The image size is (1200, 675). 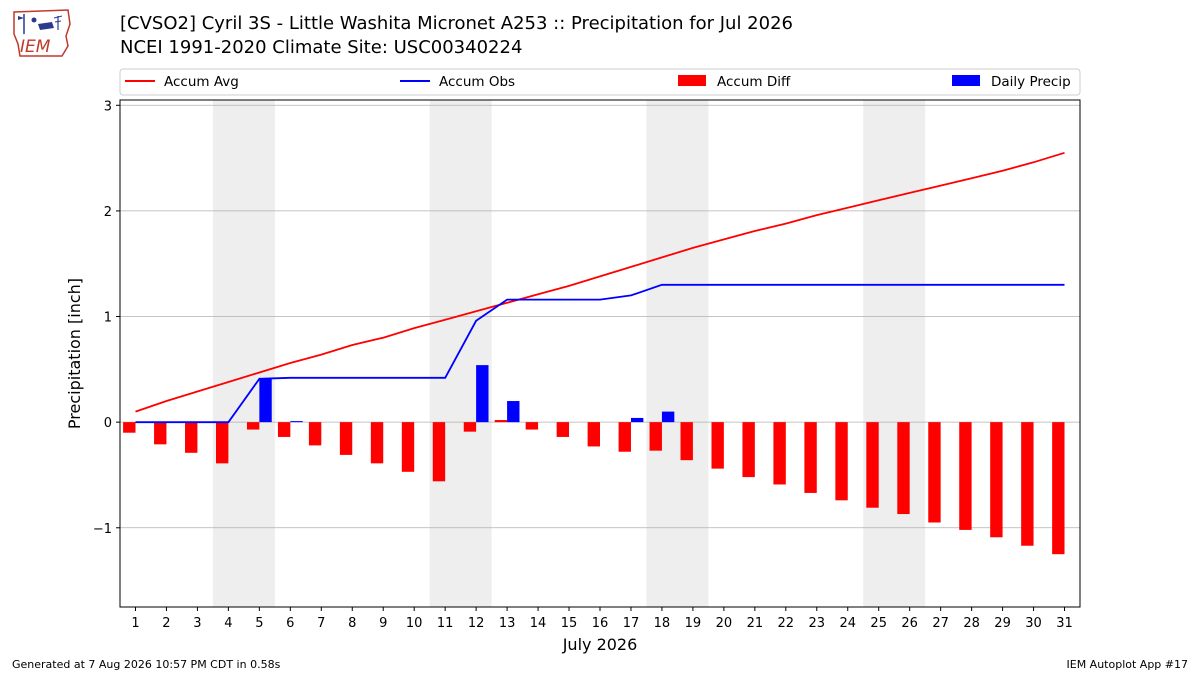 What do you see at coordinates (966, 80) in the screenshot?
I see `legend-daily-precip-swatch` at bounding box center [966, 80].